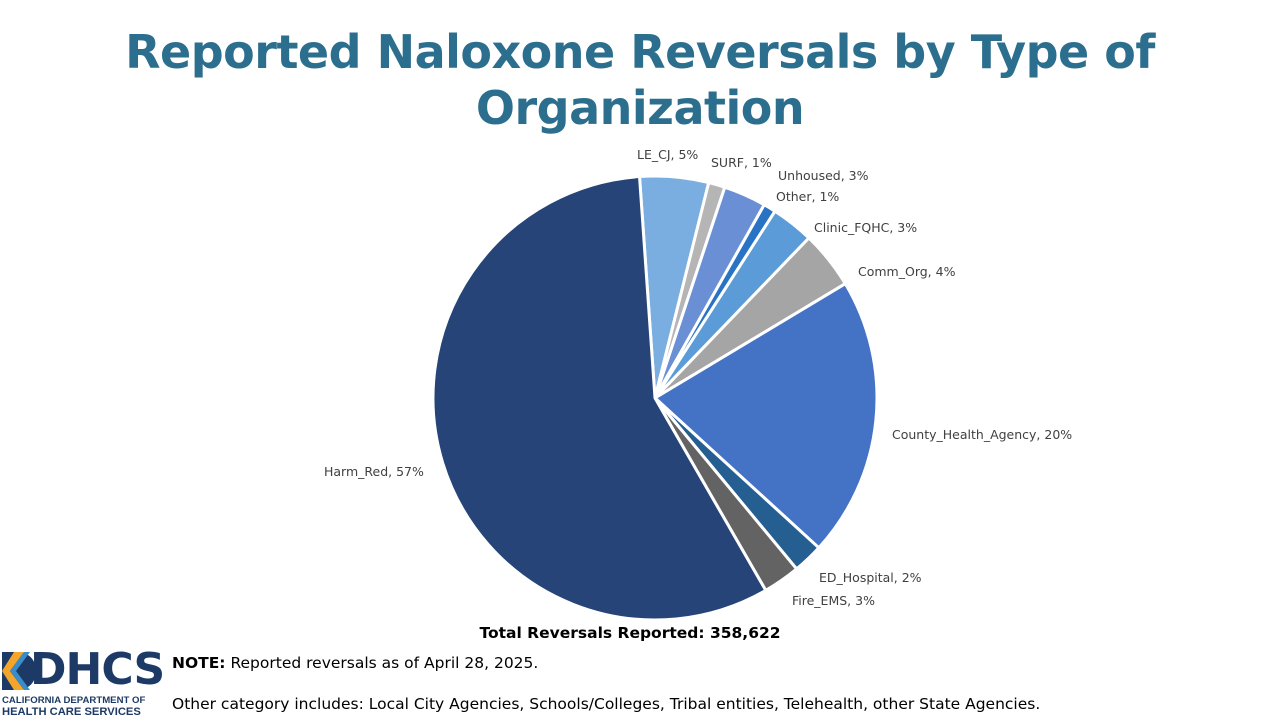 The height and width of the screenshot is (720, 1280). What do you see at coordinates (630, 633) in the screenshot?
I see `total-reversals: Total Reversals Reported: 358,622` at bounding box center [630, 633].